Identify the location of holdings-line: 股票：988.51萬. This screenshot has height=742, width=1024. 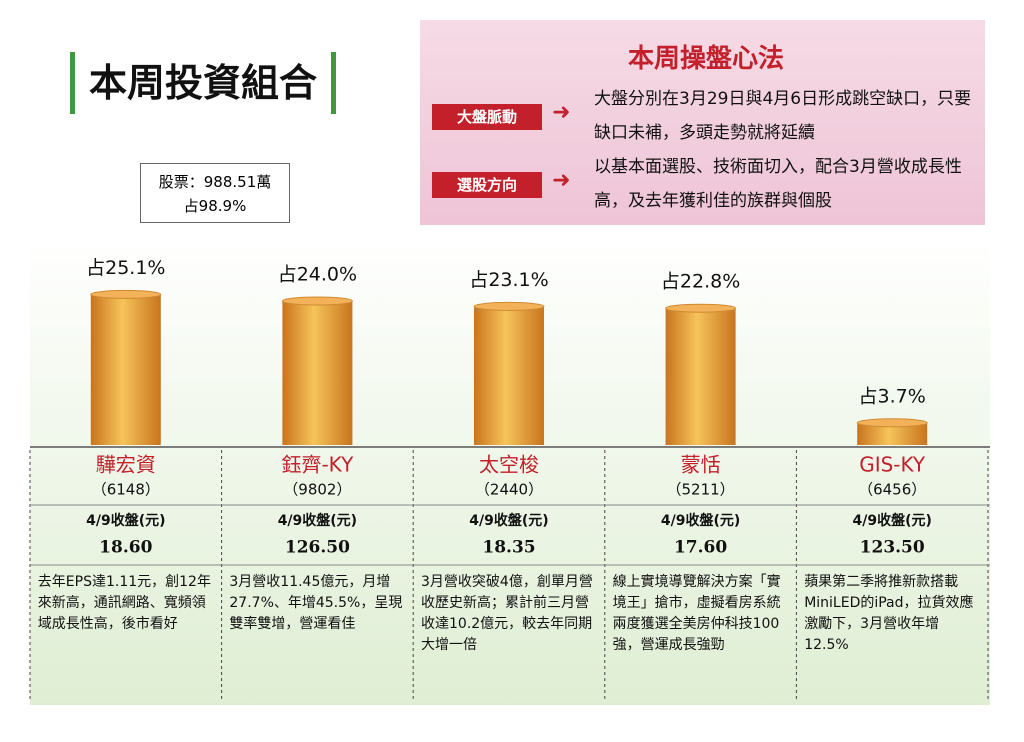
(215, 182).